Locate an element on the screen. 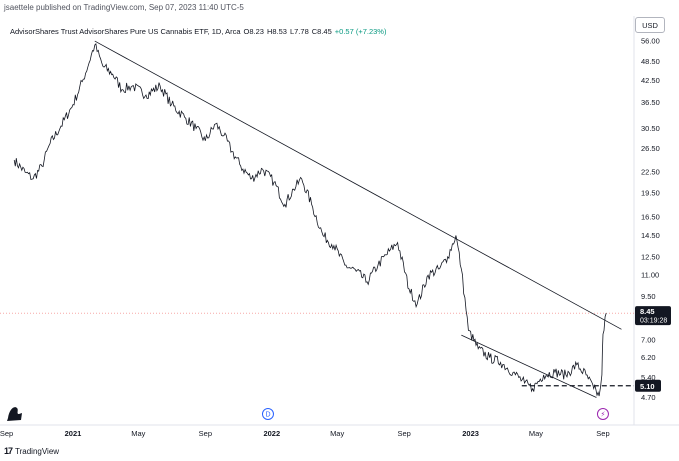 This screenshot has width=679, height=461. y-tick-label: 12.50 is located at coordinates (650, 256).